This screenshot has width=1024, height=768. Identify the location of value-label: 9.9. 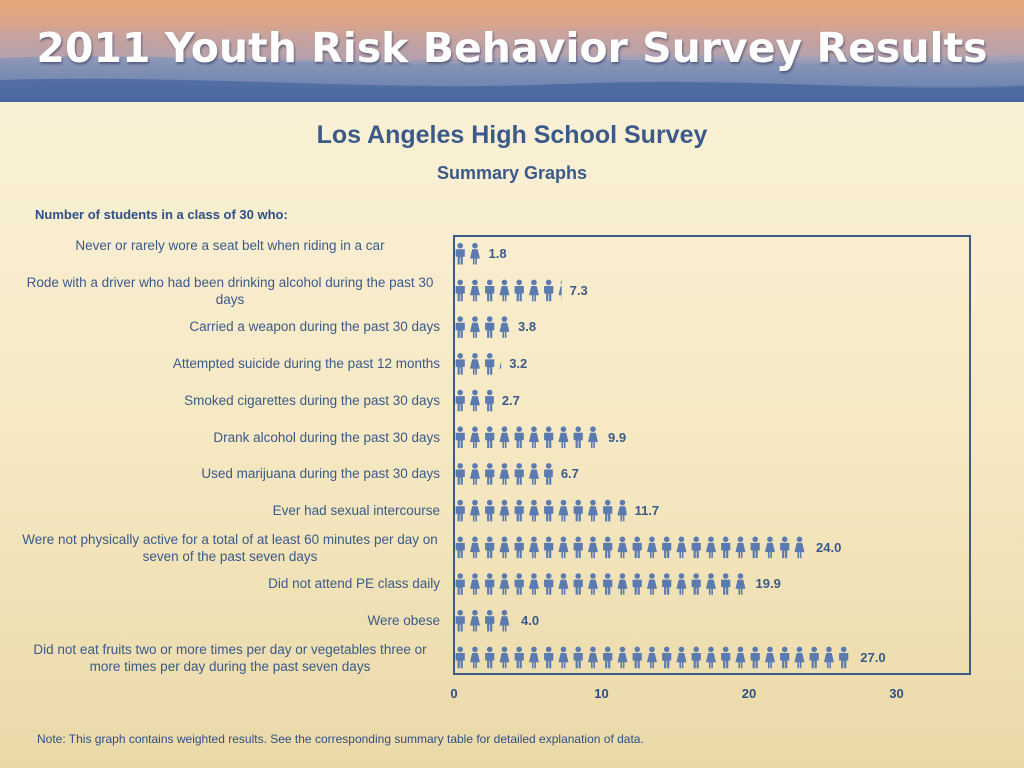
(617, 437).